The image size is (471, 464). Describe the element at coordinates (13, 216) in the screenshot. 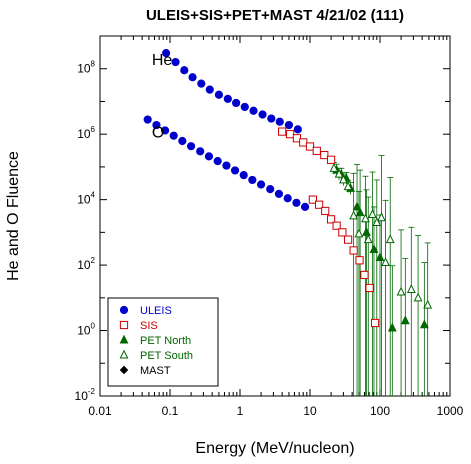

I see `y-axis-label: He and O Fluence` at that location.